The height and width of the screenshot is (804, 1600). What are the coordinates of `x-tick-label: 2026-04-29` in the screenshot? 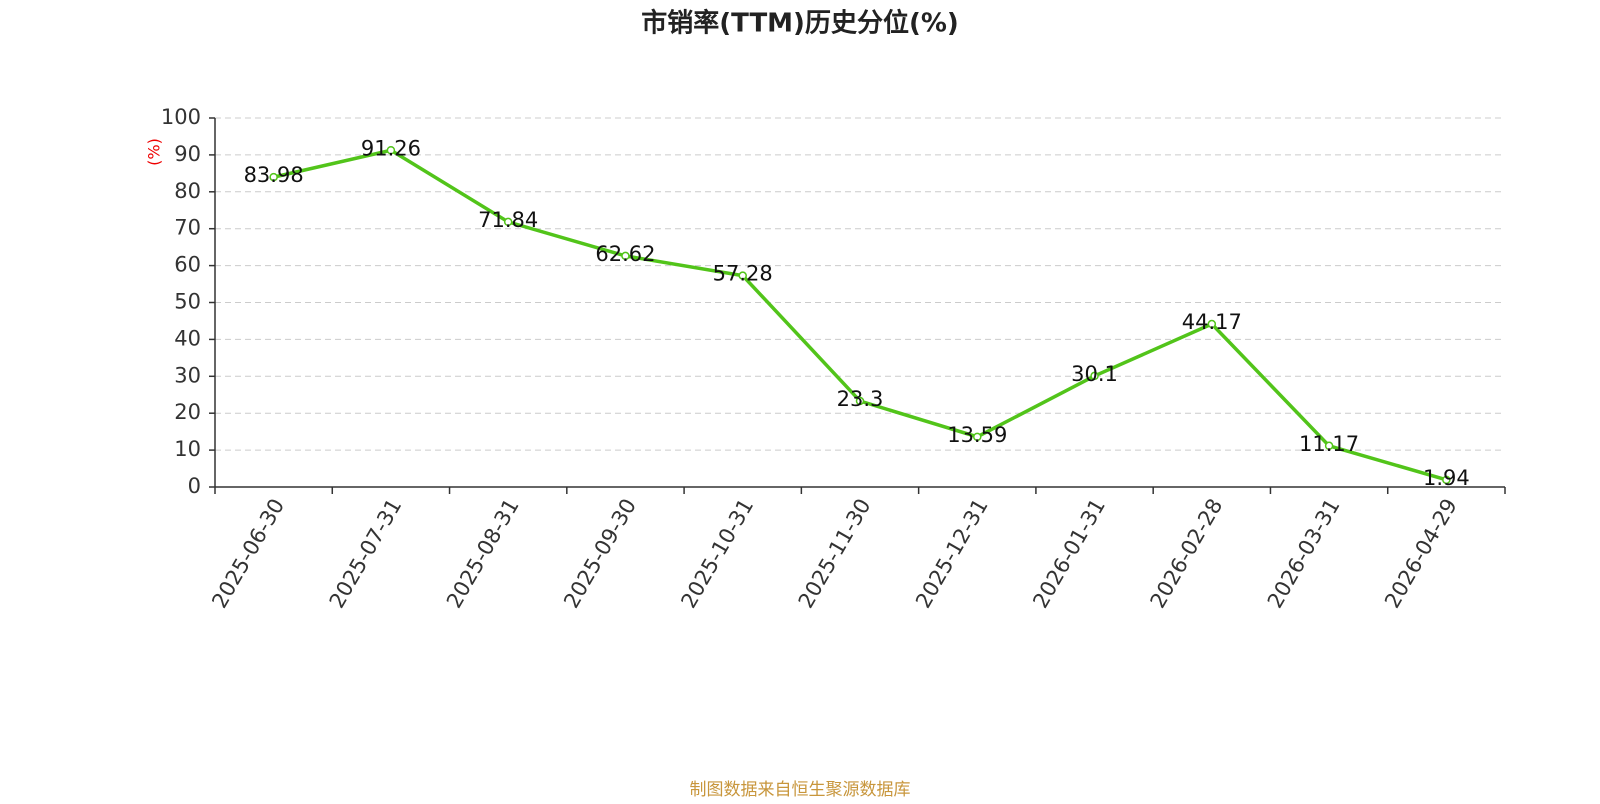 It's located at (1421, 554).